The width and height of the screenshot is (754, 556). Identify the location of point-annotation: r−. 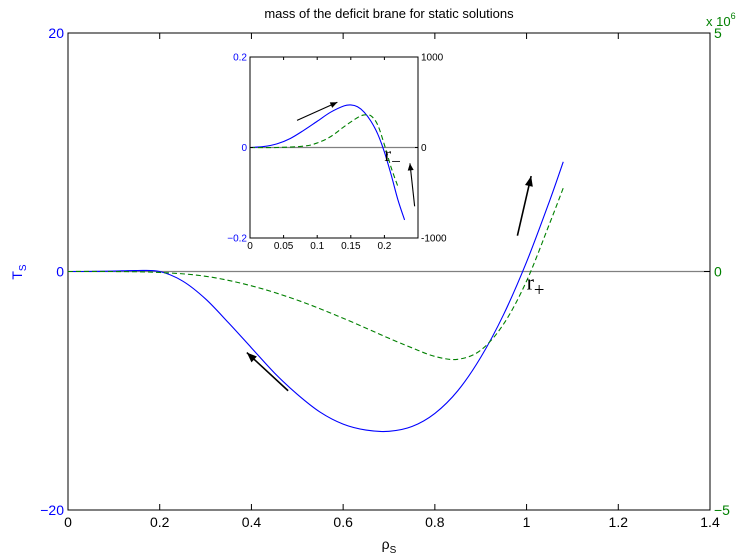
(392, 157).